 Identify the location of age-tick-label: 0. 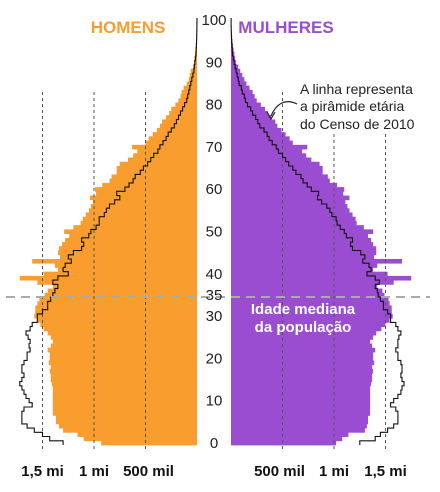
(214, 443).